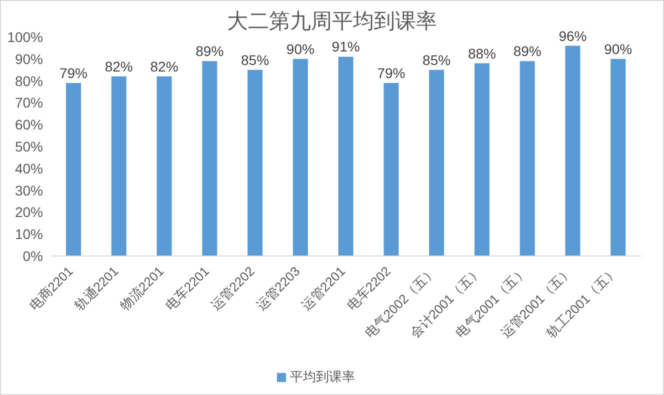 This screenshot has height=395, width=664. I want to click on y-tick-label: 90%, so click(28, 58).